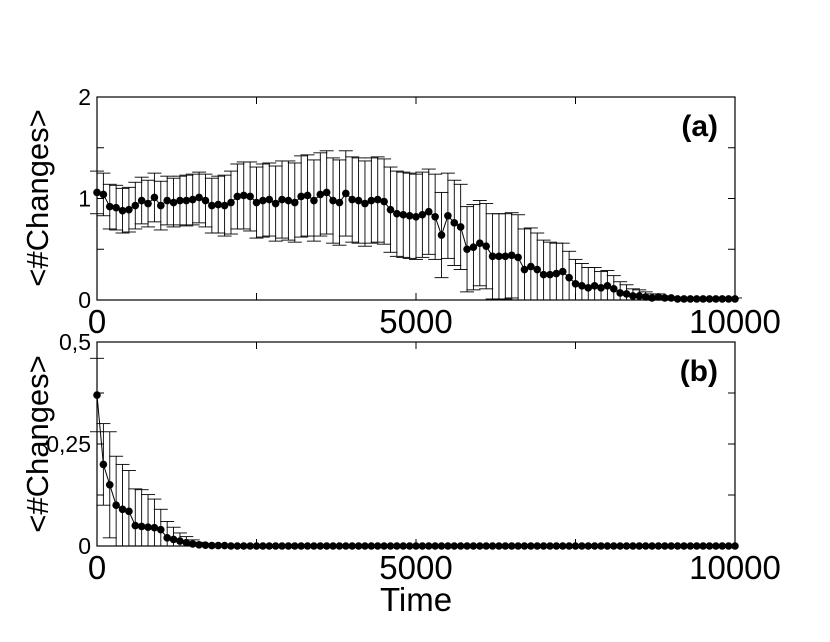 This screenshot has height=642, width=830. I want to click on panel-a-y-axis-label: <#Changes>, so click(37, 198).